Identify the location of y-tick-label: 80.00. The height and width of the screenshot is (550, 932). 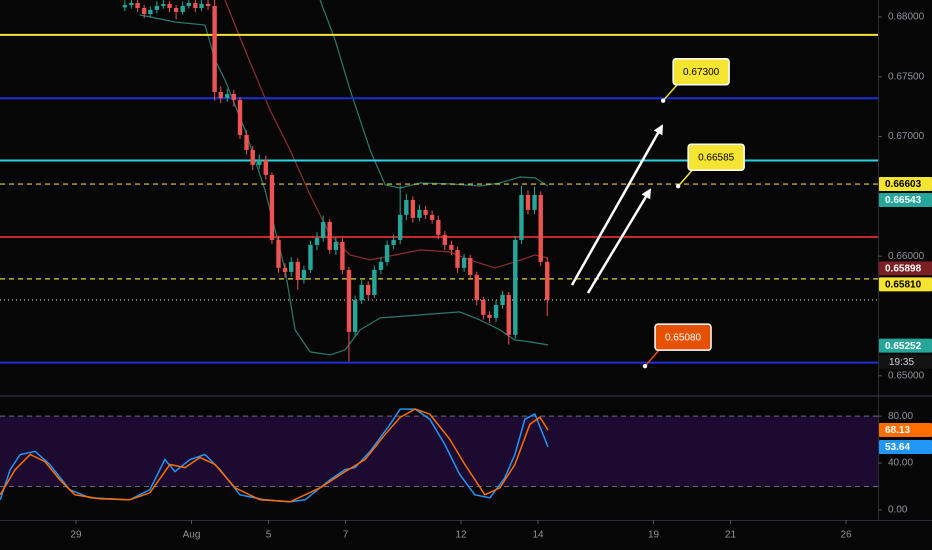
(900, 416).